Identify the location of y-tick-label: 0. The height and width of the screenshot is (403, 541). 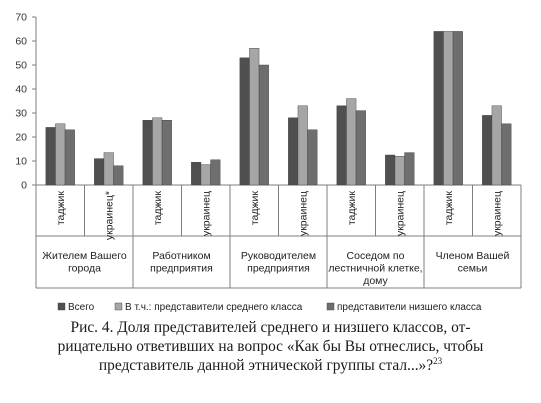
(24, 186).